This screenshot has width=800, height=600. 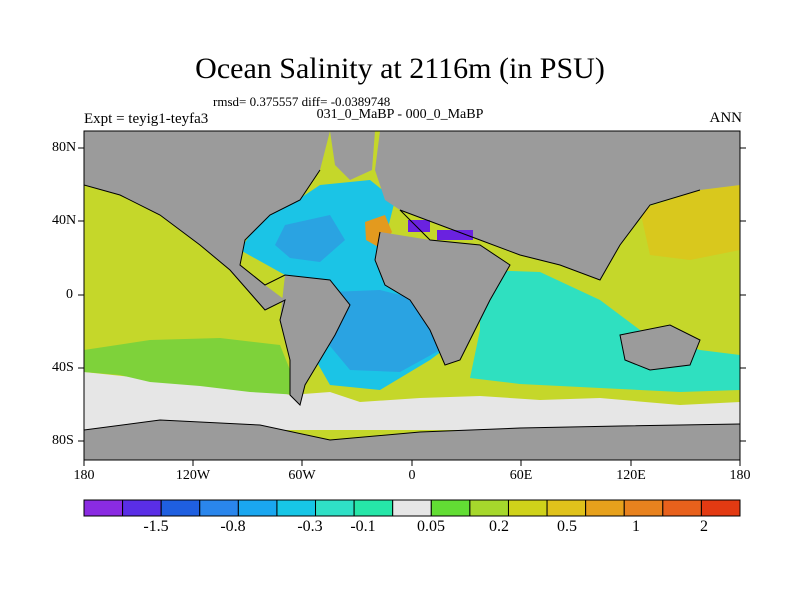 I want to click on colorbar, so click(x=412, y=508).